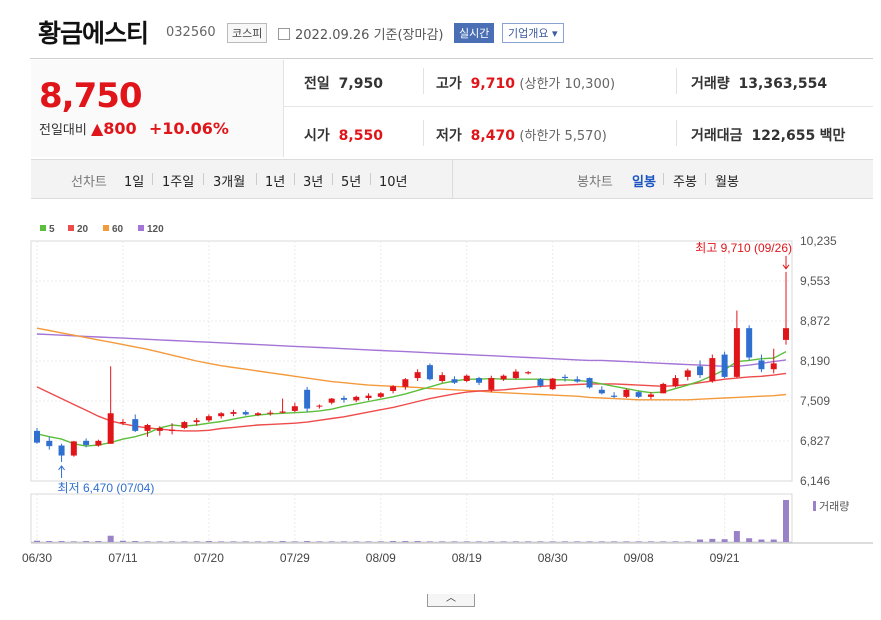  Describe the element at coordinates (229, 182) in the screenshot. I see `period-3m: 3개월` at that location.